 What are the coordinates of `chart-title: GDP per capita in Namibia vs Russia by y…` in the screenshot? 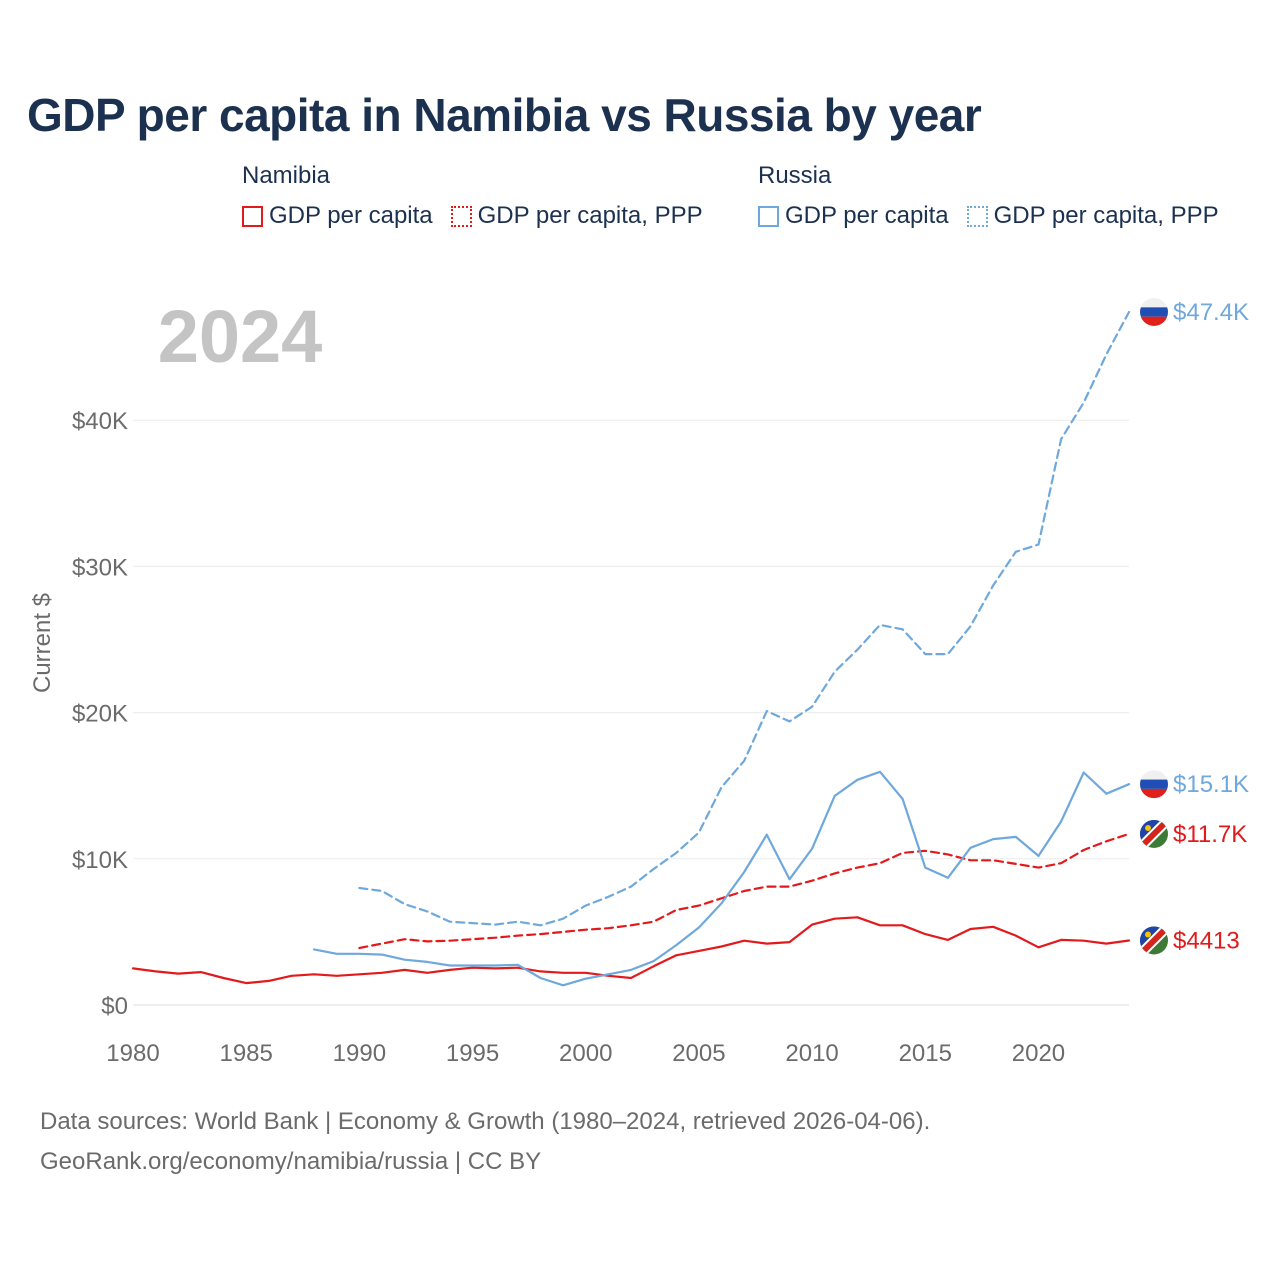 It's located at (504, 115).